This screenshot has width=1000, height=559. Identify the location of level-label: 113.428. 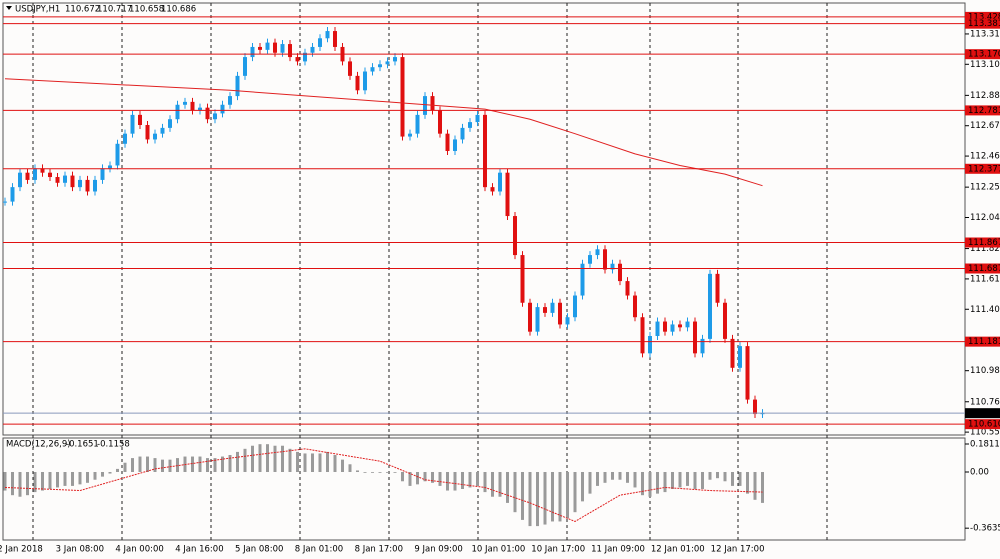
(984, 17).